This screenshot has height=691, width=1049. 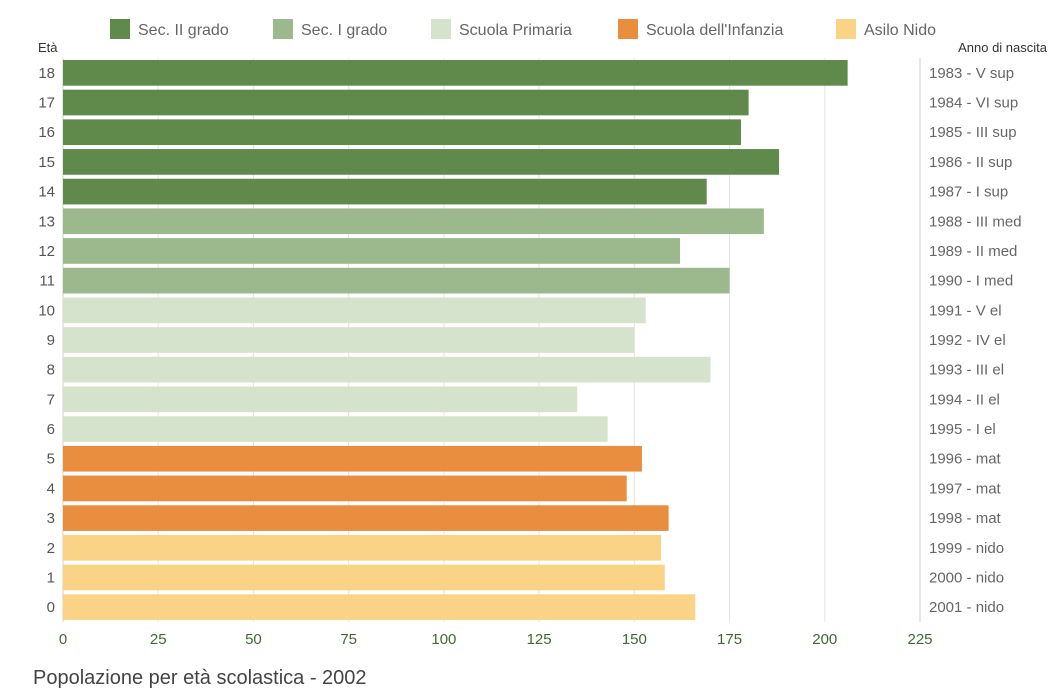 What do you see at coordinates (46, 251) in the screenshot?
I see `age-tick-label: 12` at bounding box center [46, 251].